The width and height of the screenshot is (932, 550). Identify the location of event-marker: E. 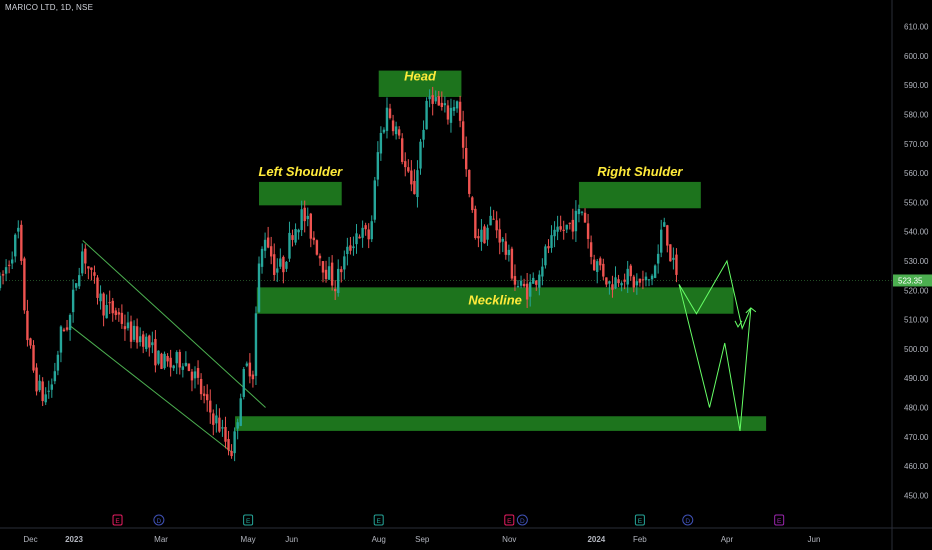
(117, 520).